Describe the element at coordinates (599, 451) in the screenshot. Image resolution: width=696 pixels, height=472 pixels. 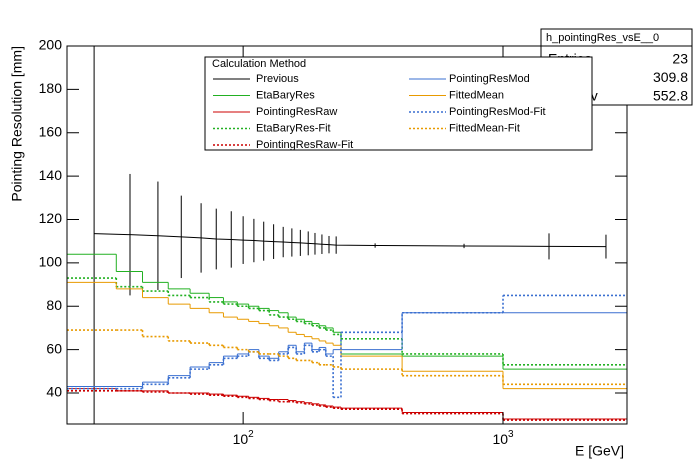
I see `x-axis-label: E [GeV]` at that location.